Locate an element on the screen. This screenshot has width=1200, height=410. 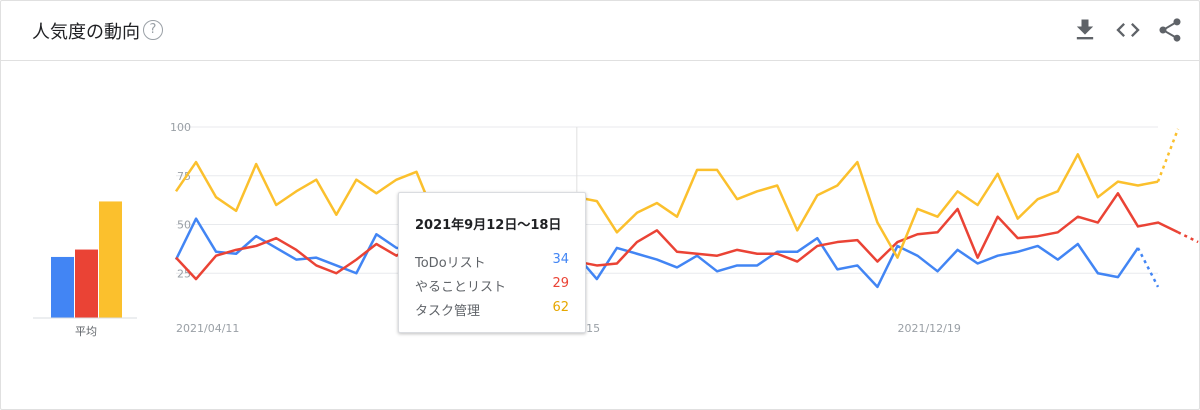
tooltip-row-yarukoto: やることリスト 29 is located at coordinates (492, 285).